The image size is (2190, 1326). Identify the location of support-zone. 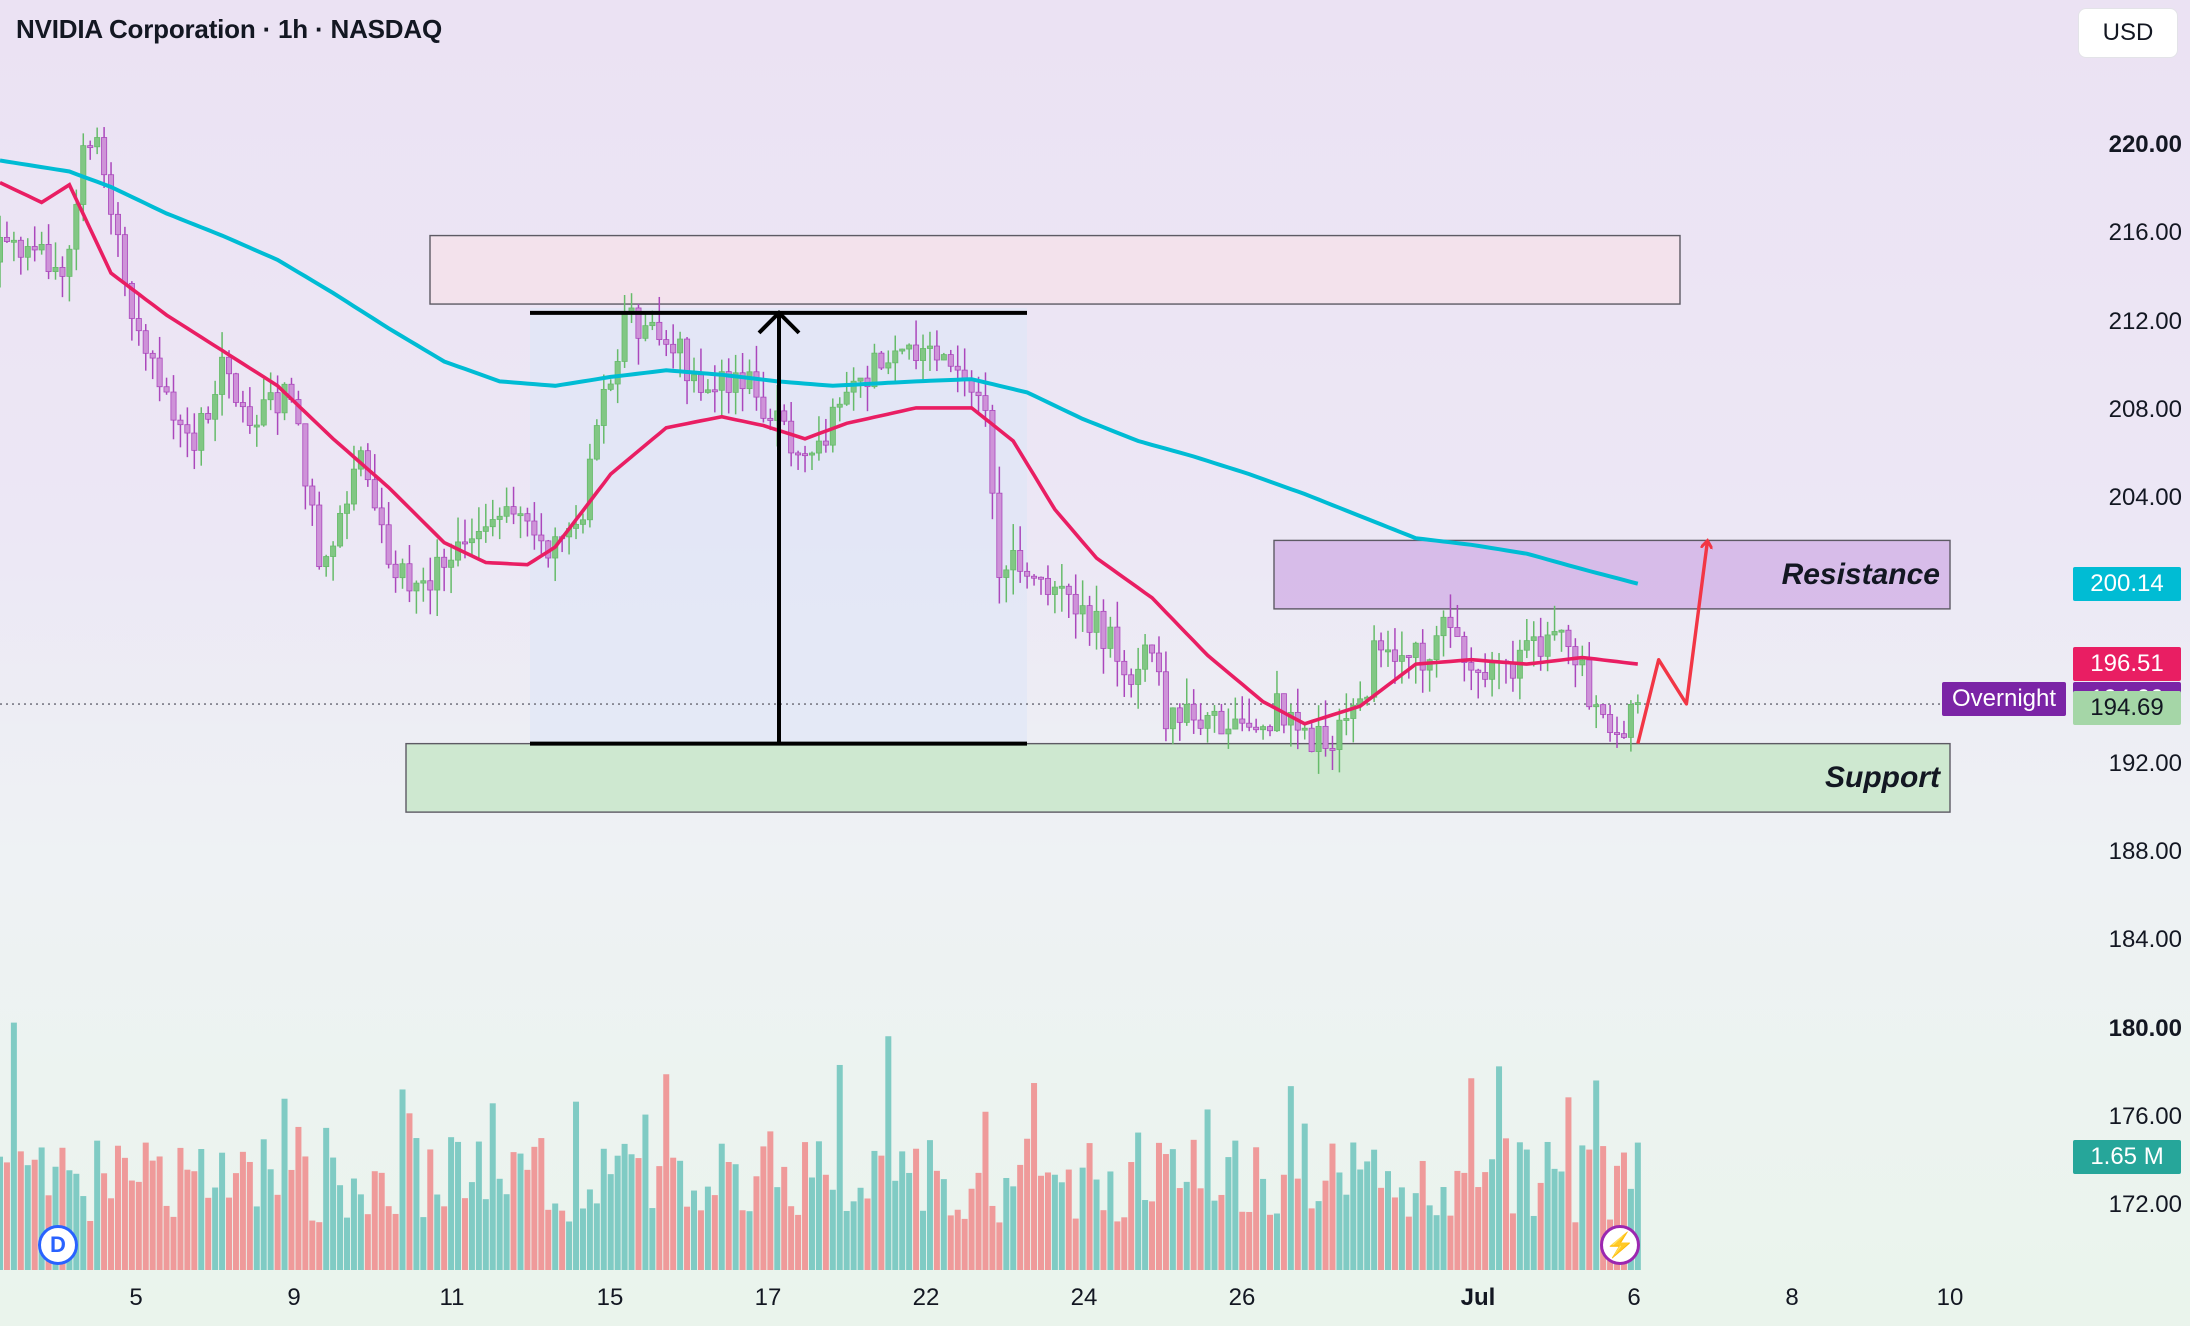
(1178, 777).